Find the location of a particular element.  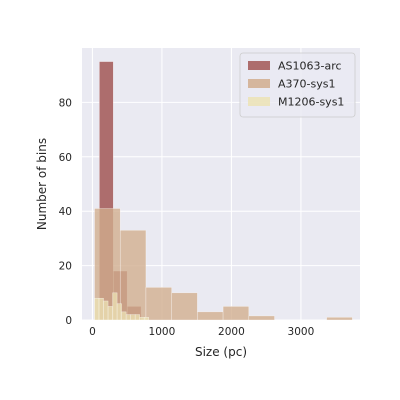

legend: AS1063-arc A370-sys1 M1206-sys1 is located at coordinates (297, 85).